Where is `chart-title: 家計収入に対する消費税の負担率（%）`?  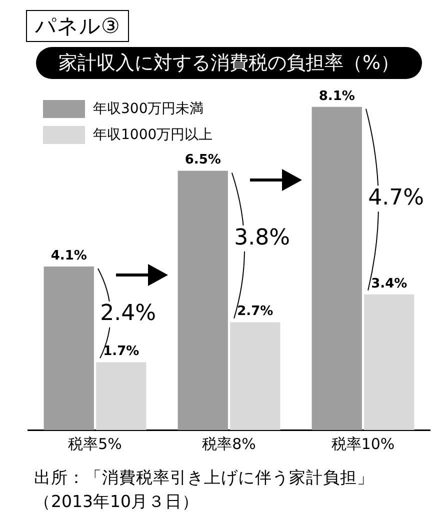
chart-title: 家計収入に対する消費税の負担率（%） is located at coordinates (229, 63).